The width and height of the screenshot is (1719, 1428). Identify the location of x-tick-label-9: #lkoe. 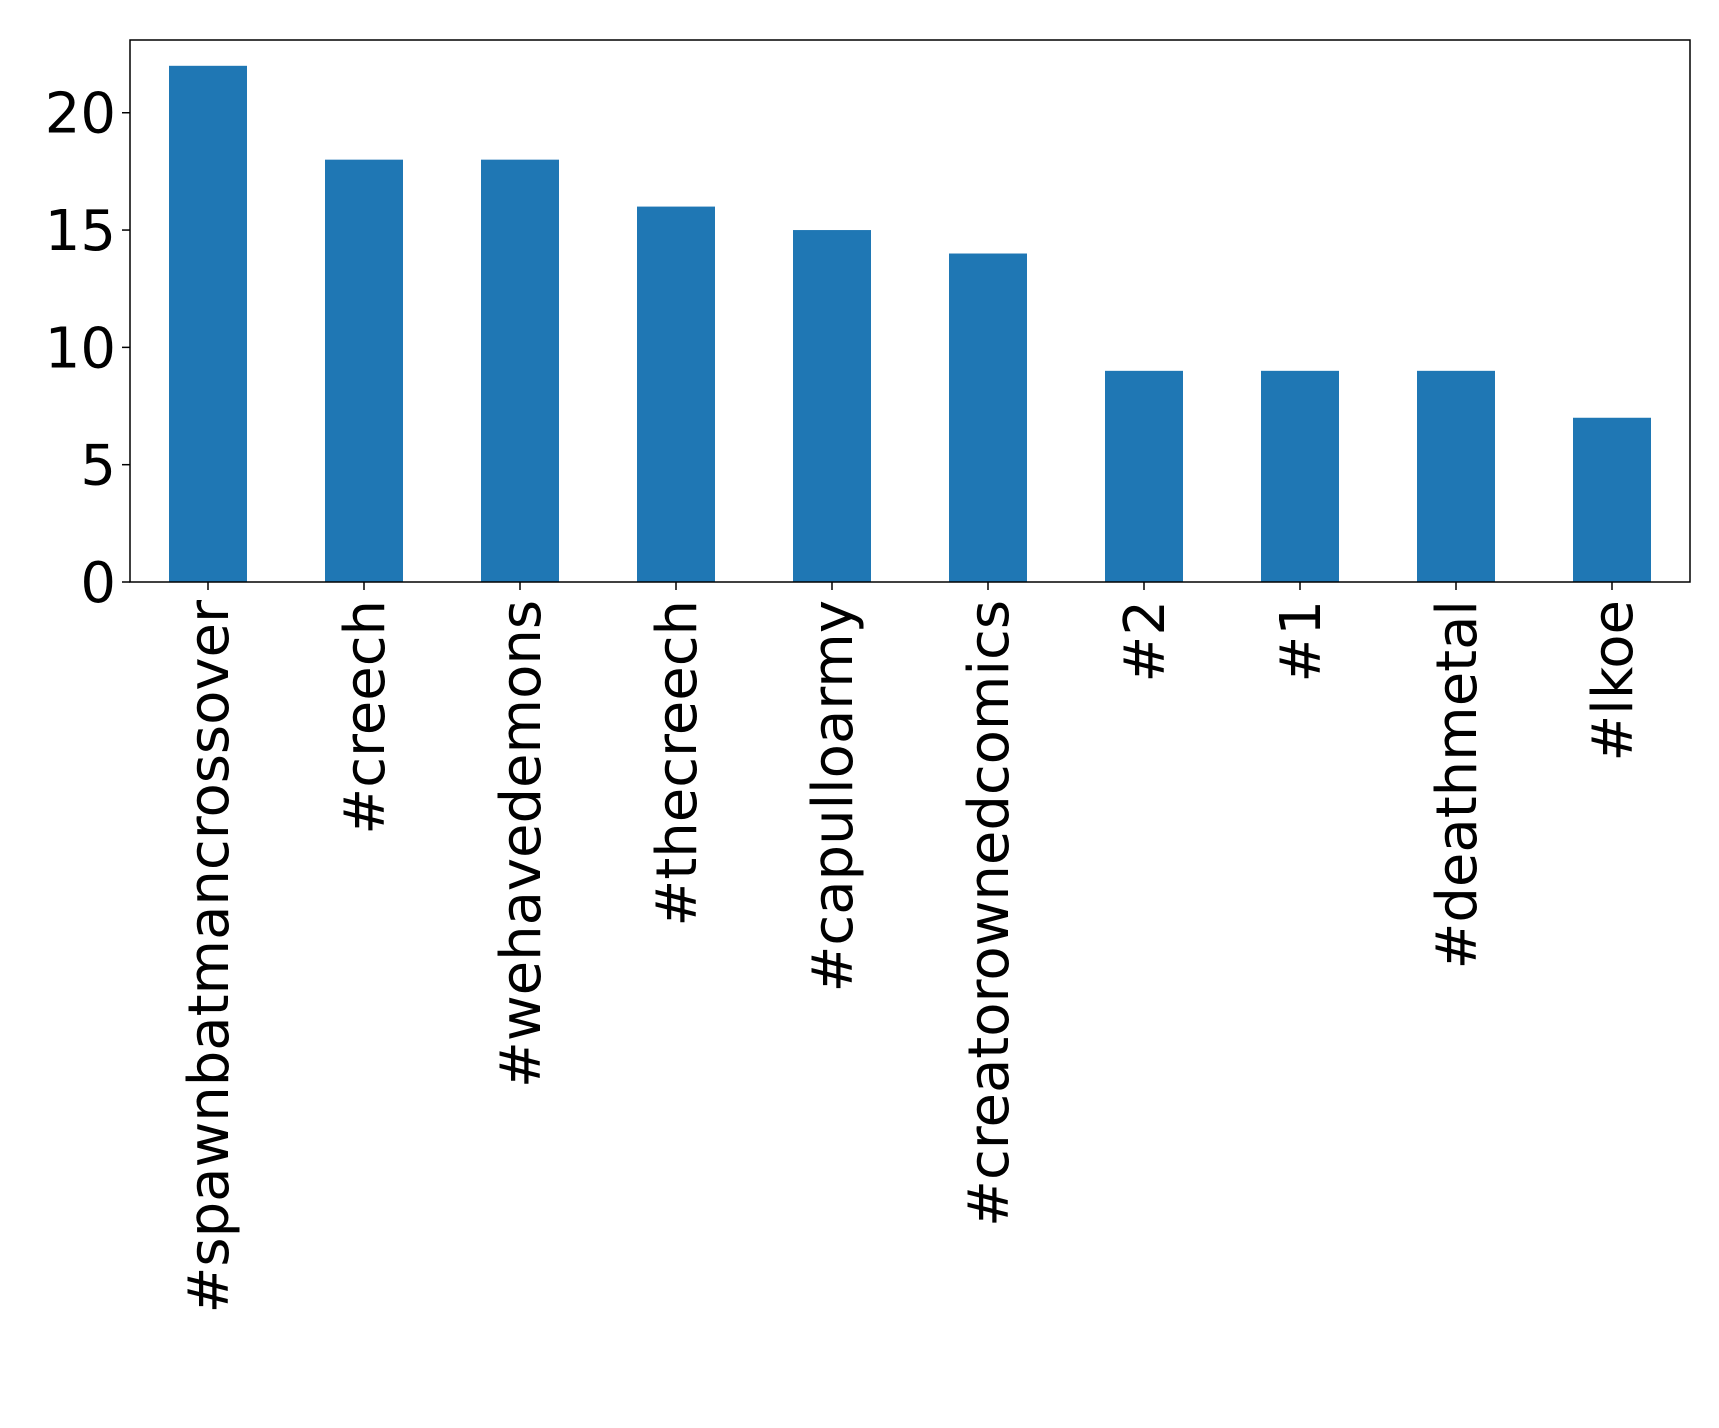
(1613, 681).